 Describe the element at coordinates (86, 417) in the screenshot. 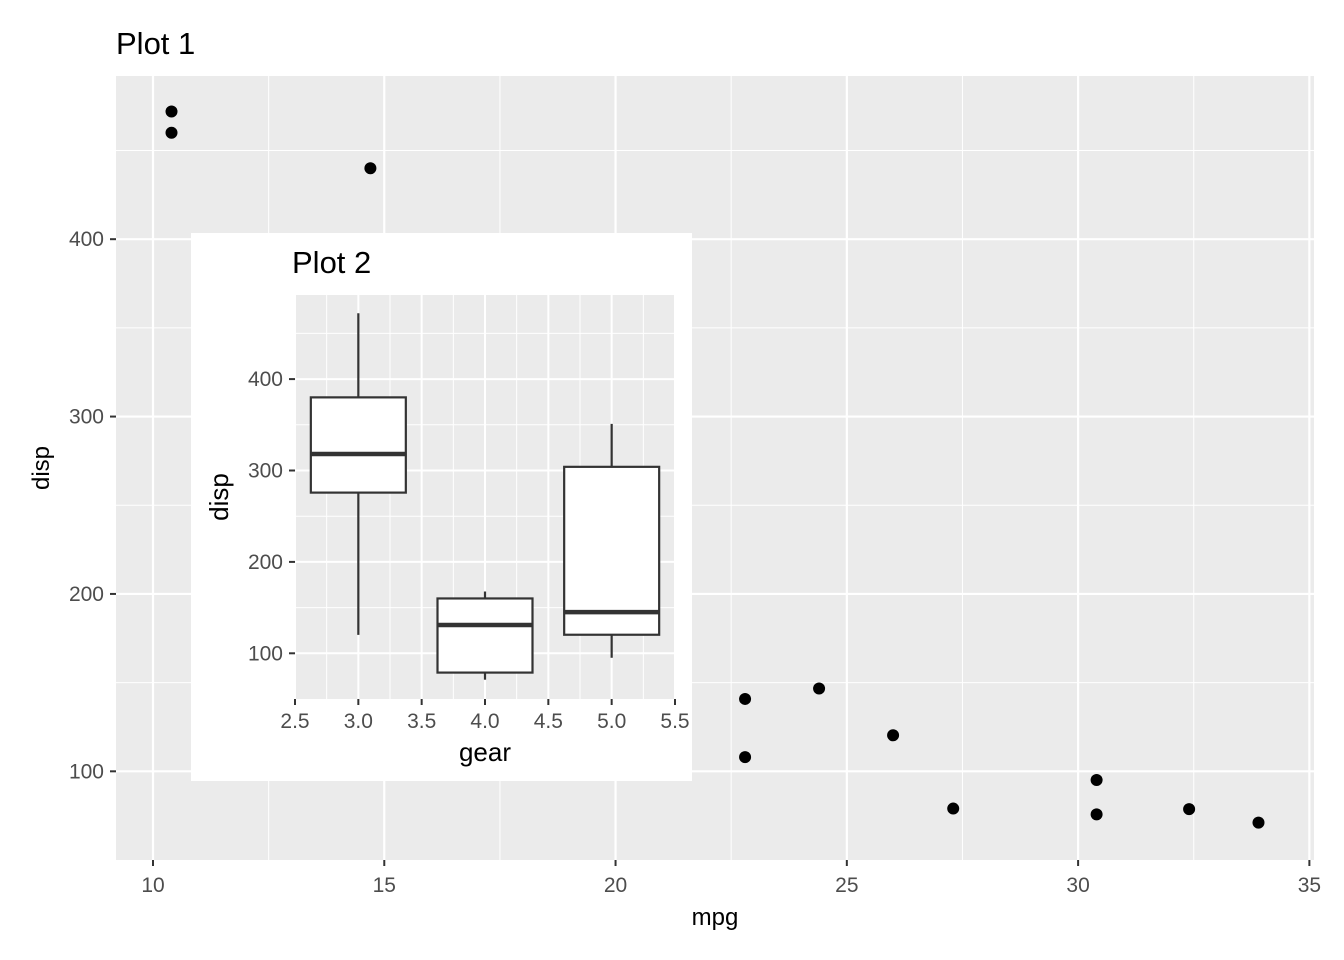

I see `plot-1-y-tick-label: 300` at that location.